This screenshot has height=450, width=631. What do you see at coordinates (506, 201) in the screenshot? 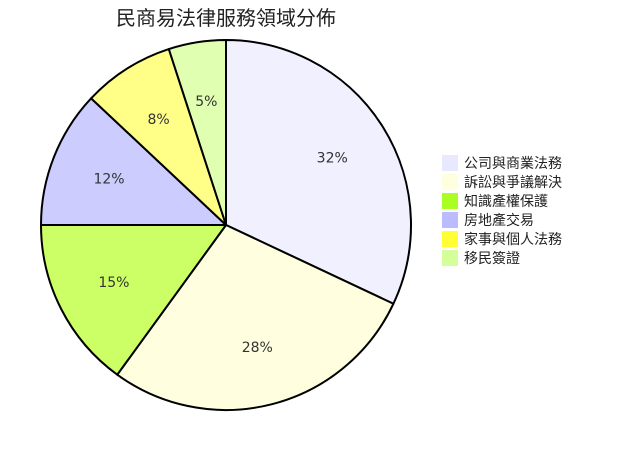
I see `legend-label: 知識產權保護` at bounding box center [506, 201].